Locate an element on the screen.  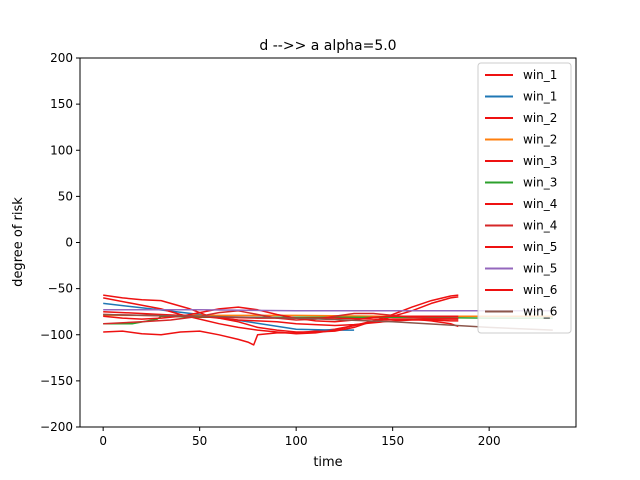
y-axis: −200 −150 −100 −50 0 50 100 150 200 is located at coordinates (60, 242).